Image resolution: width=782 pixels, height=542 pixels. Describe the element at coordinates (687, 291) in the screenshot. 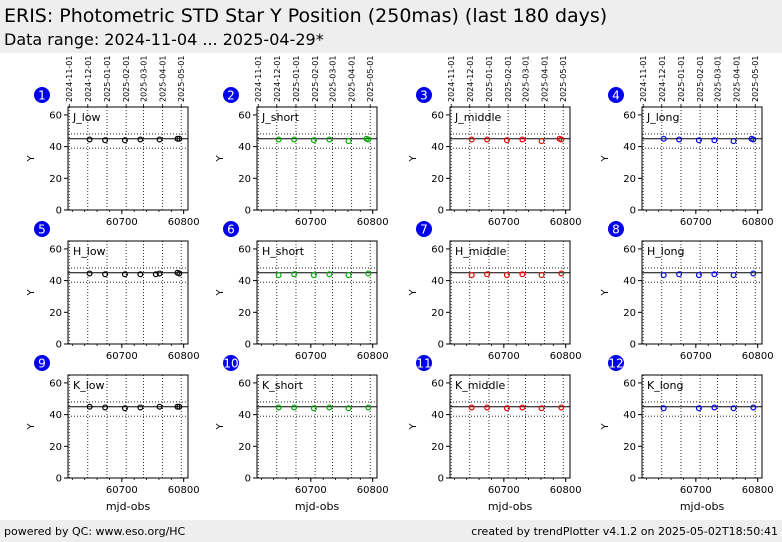

I see `panel-8: 0 20 40 60 60700 60800 Y H_long 8` at that location.